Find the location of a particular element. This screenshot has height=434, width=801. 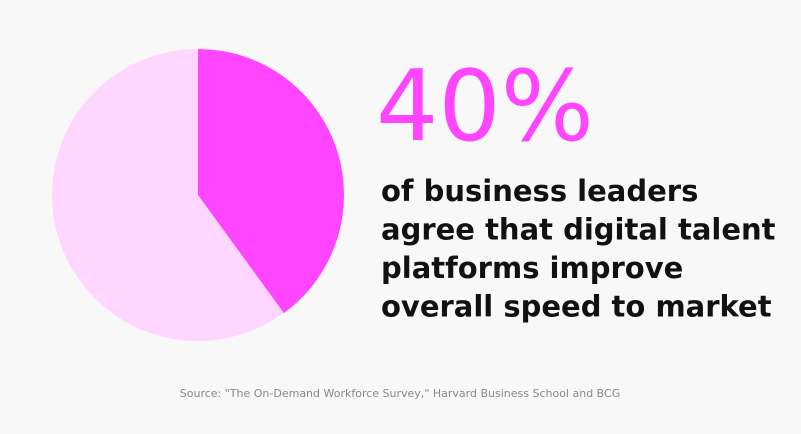

pie-slice is located at coordinates (271, 181).